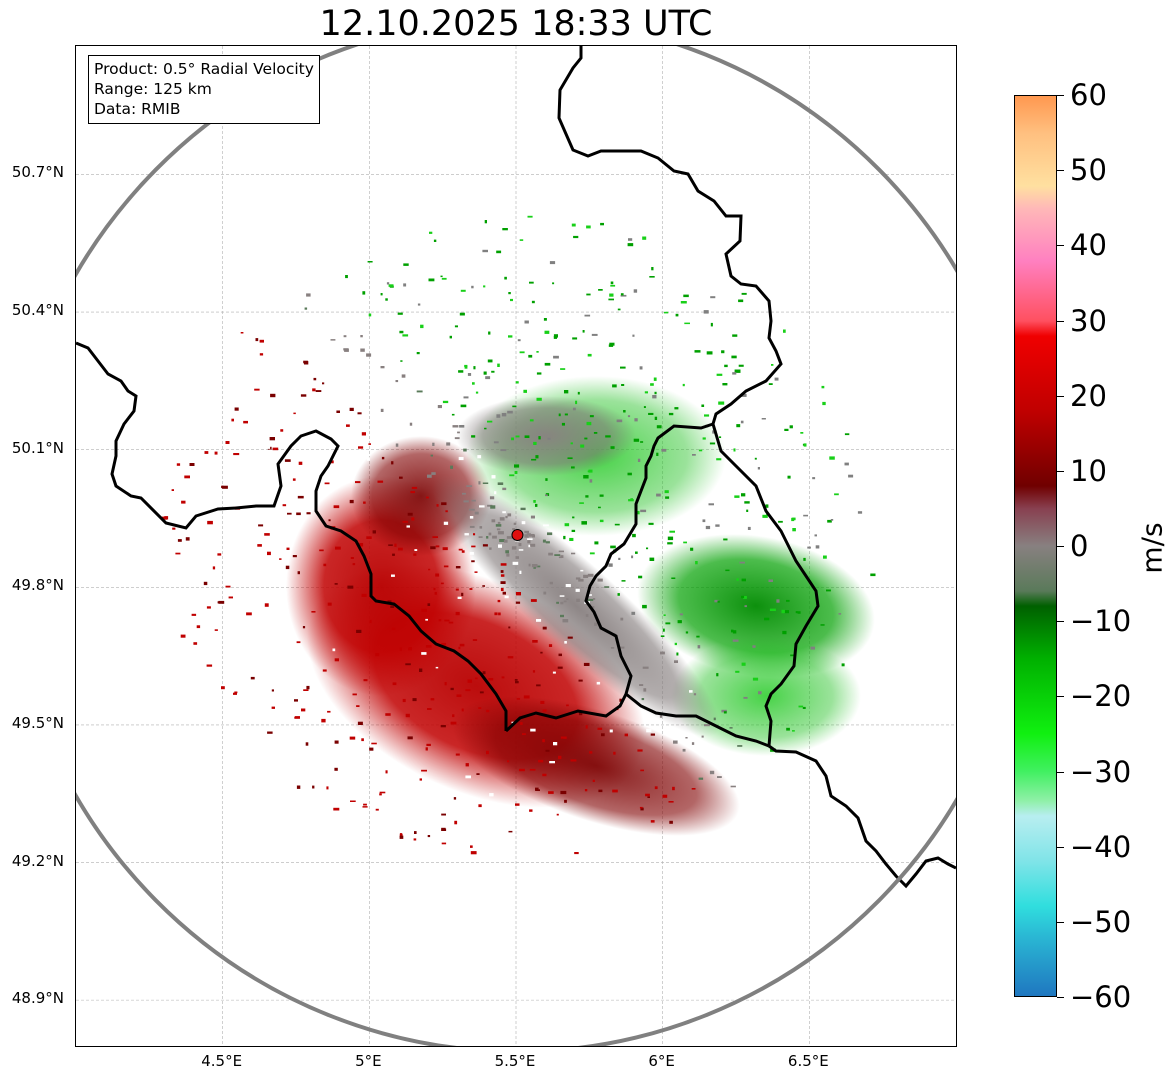 The image size is (1171, 1081). Describe the element at coordinates (1101, 621) in the screenshot. I see `colorbar-tick-label: −10` at that location.